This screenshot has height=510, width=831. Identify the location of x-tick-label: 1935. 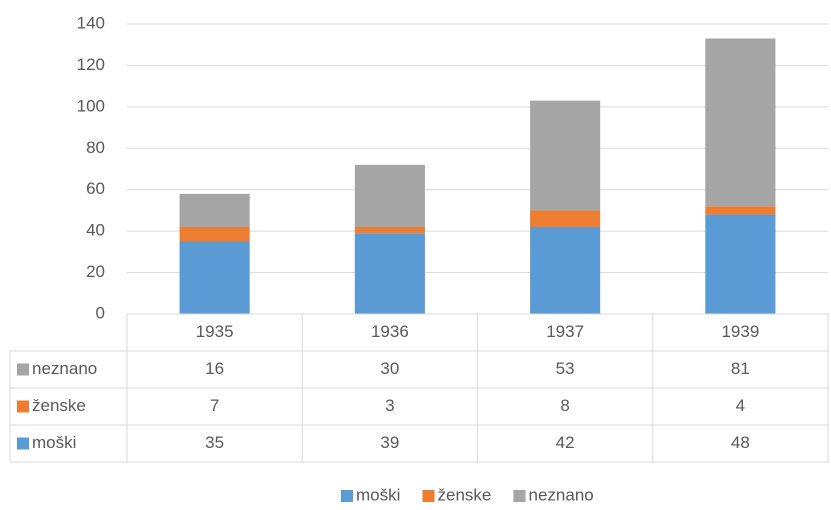
(215, 331).